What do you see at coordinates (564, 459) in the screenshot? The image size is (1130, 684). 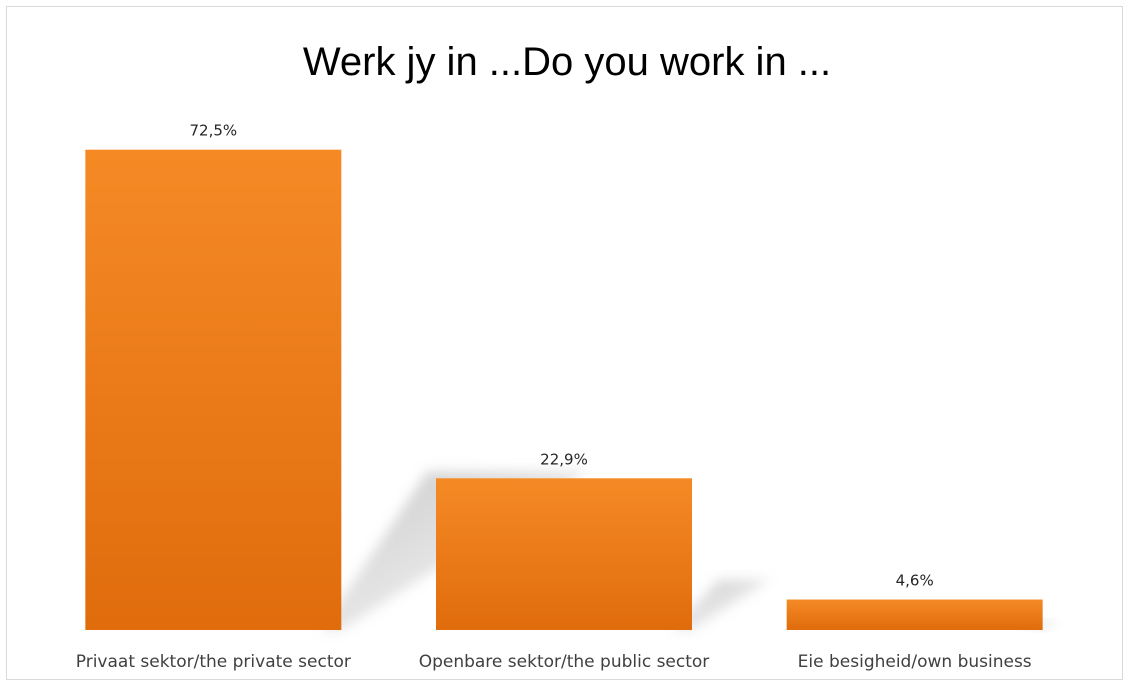 I see `data-label: 22,9%` at bounding box center [564, 459].